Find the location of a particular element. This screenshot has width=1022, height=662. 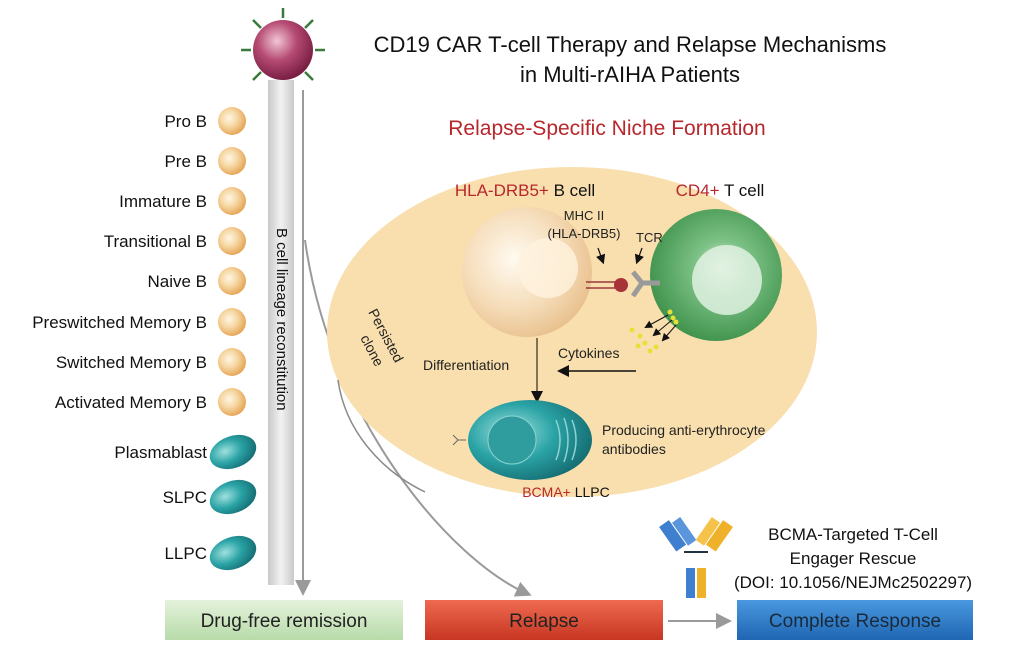

stage-label: Immature B is located at coordinates (163, 201).